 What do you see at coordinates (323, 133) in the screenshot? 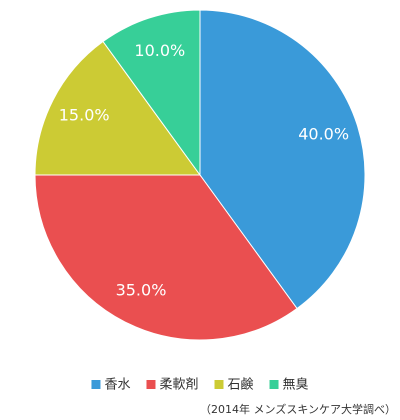
I see `slice-label: 40.0%` at bounding box center [323, 133].